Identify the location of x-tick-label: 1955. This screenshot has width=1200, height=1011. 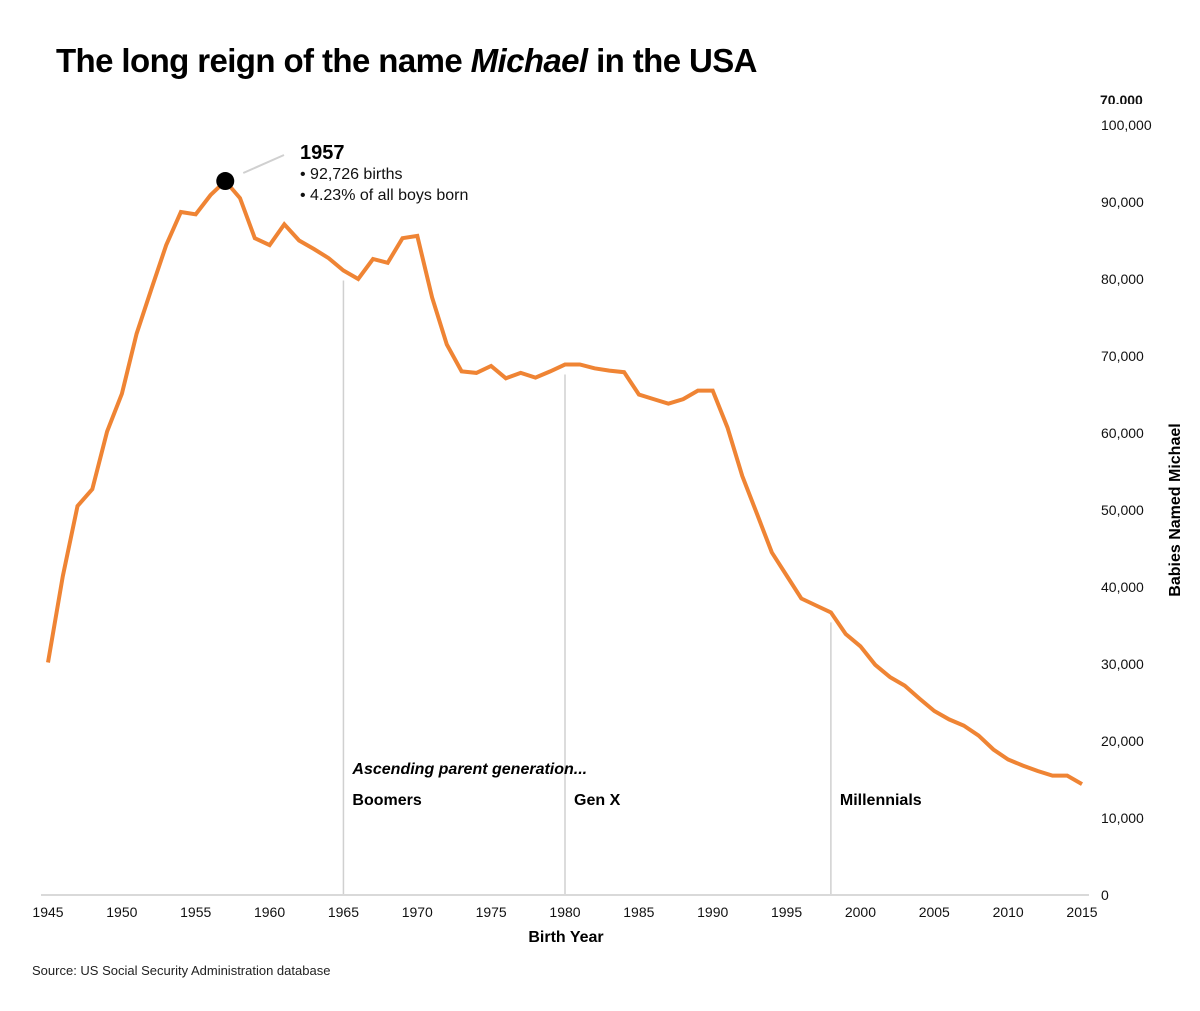
(195, 912).